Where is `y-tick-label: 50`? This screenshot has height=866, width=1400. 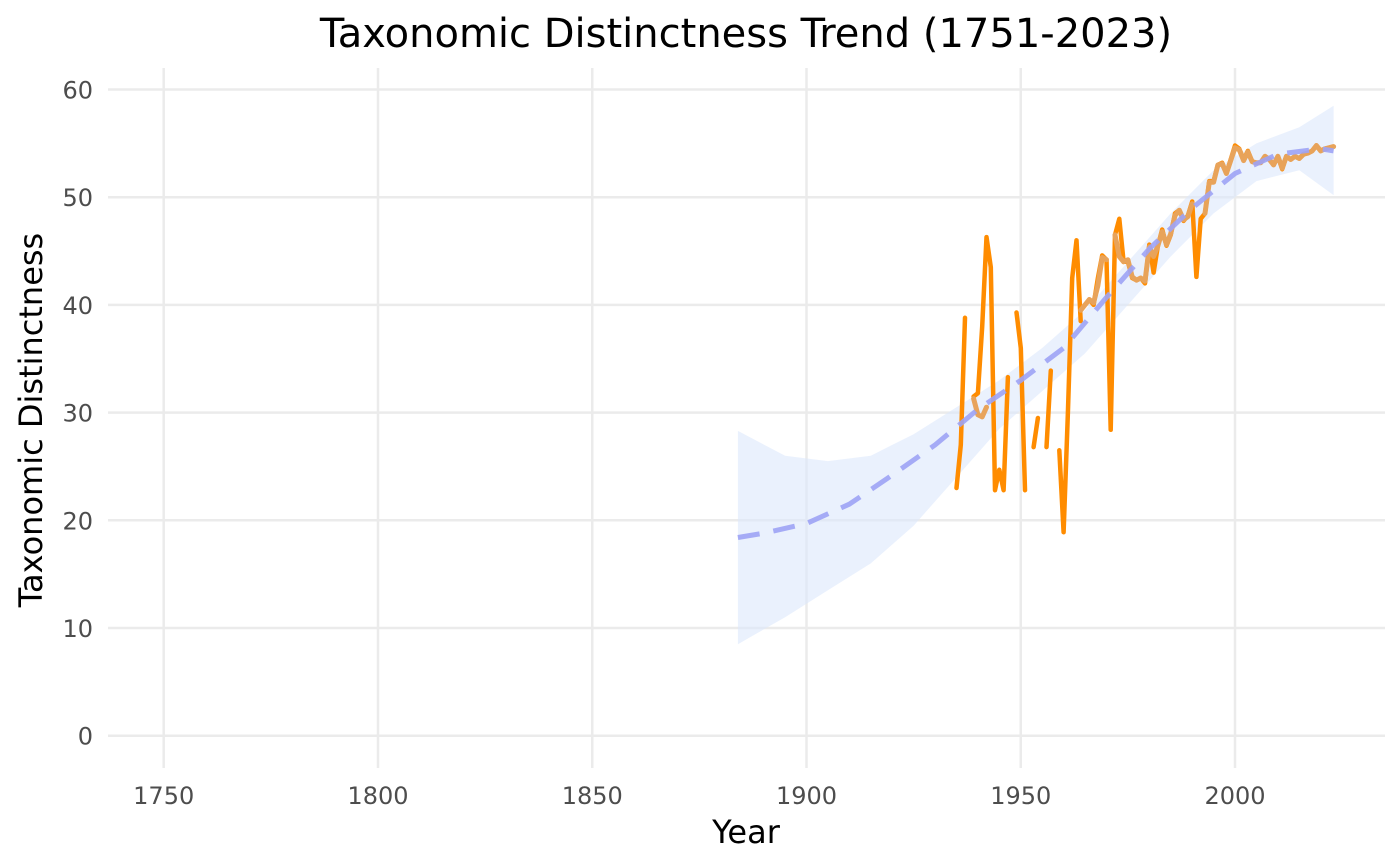
y-tick-label: 50 is located at coordinates (77, 198).